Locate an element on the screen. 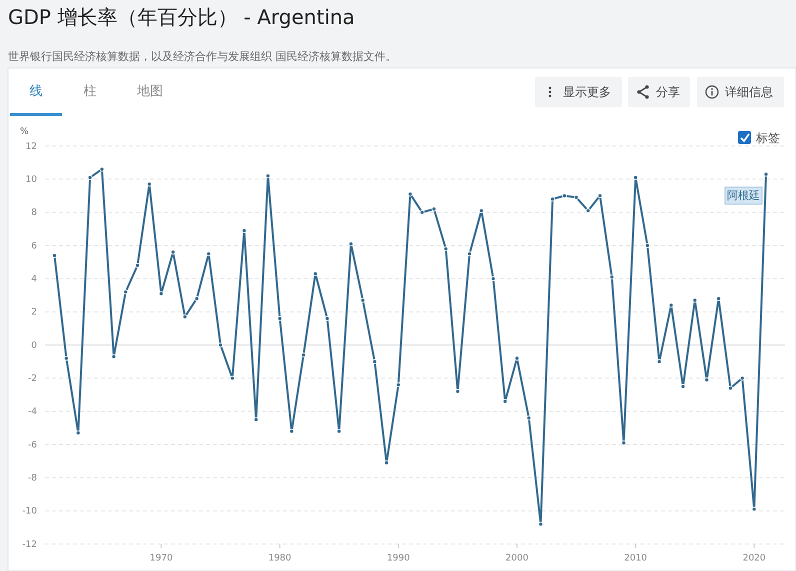 The image size is (796, 571). text: 分享 is located at coordinates (668, 92).